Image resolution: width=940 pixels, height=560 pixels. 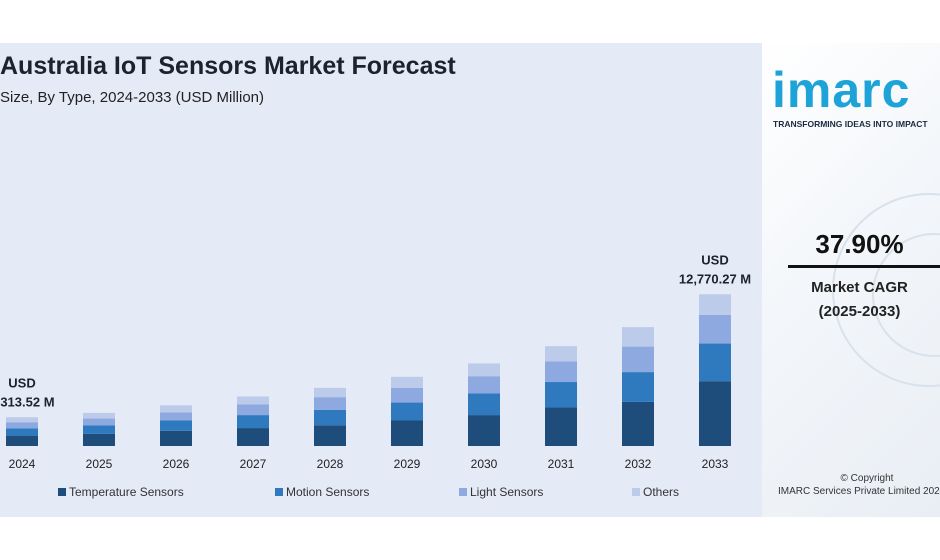 What do you see at coordinates (253, 464) in the screenshot?
I see `x-tick-label: 2027` at bounding box center [253, 464].